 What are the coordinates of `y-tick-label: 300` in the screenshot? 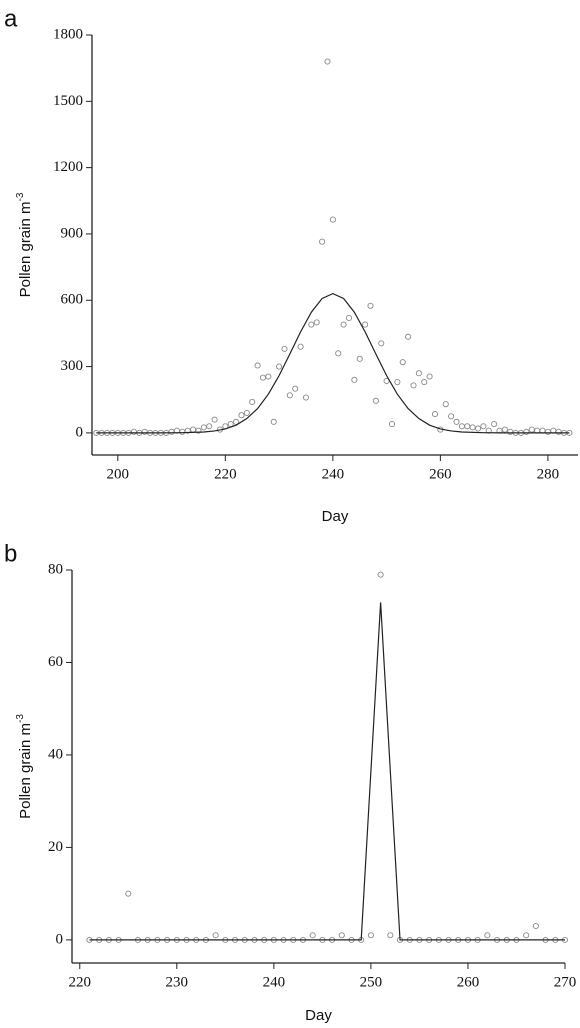 It's located at (72, 366).